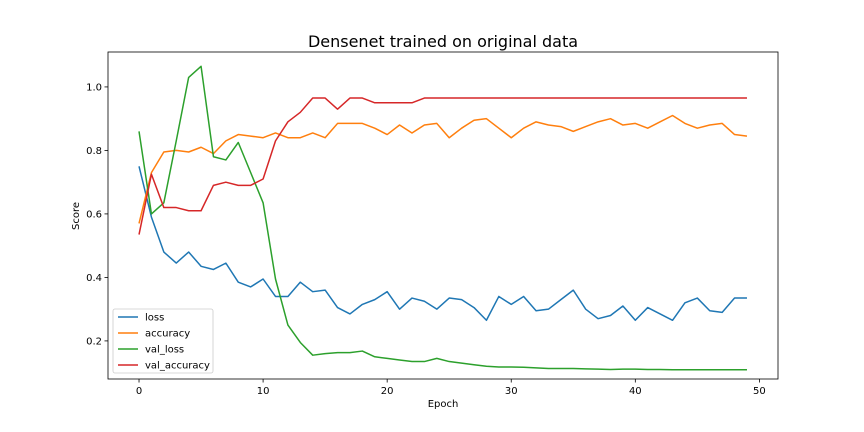 The height and width of the screenshot is (432, 864). Describe the element at coordinates (263, 391) in the screenshot. I see `x-tick-label: 10` at that location.